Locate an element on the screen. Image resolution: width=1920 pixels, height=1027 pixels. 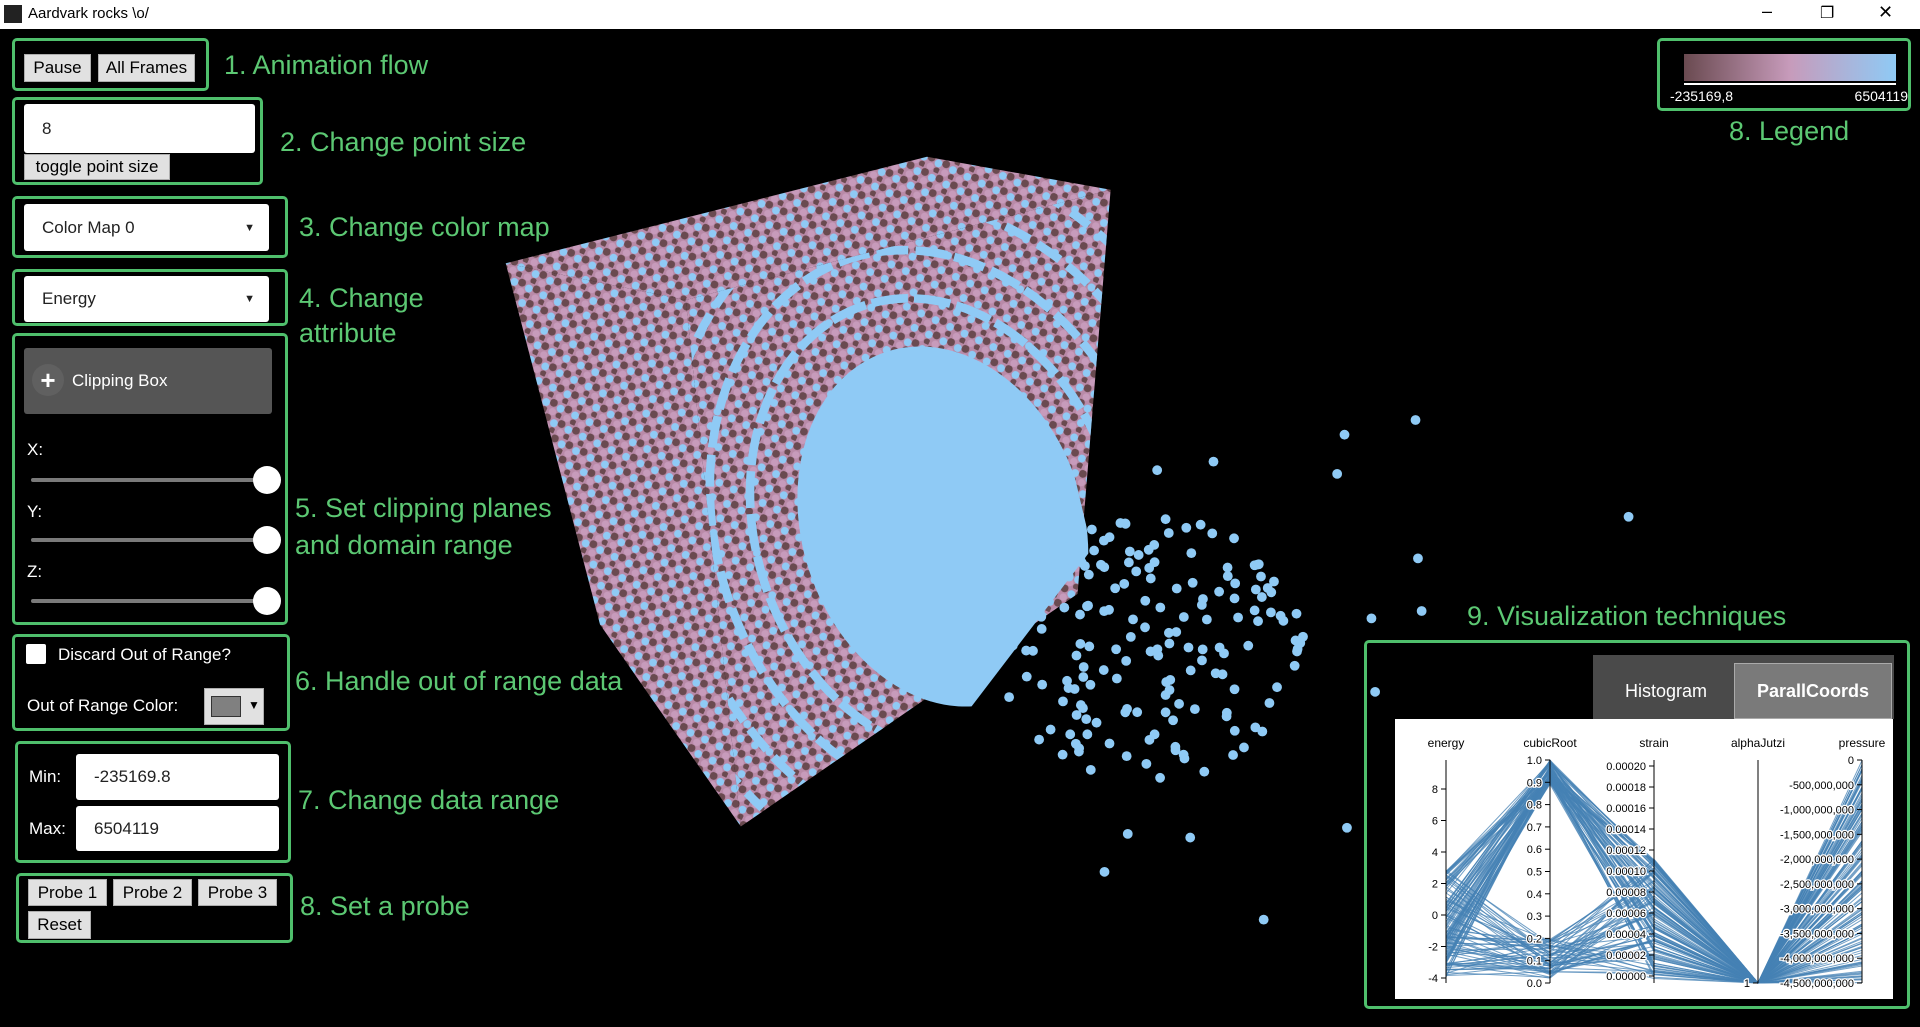
annotation: 3. Change color map is located at coordinates (424, 227).